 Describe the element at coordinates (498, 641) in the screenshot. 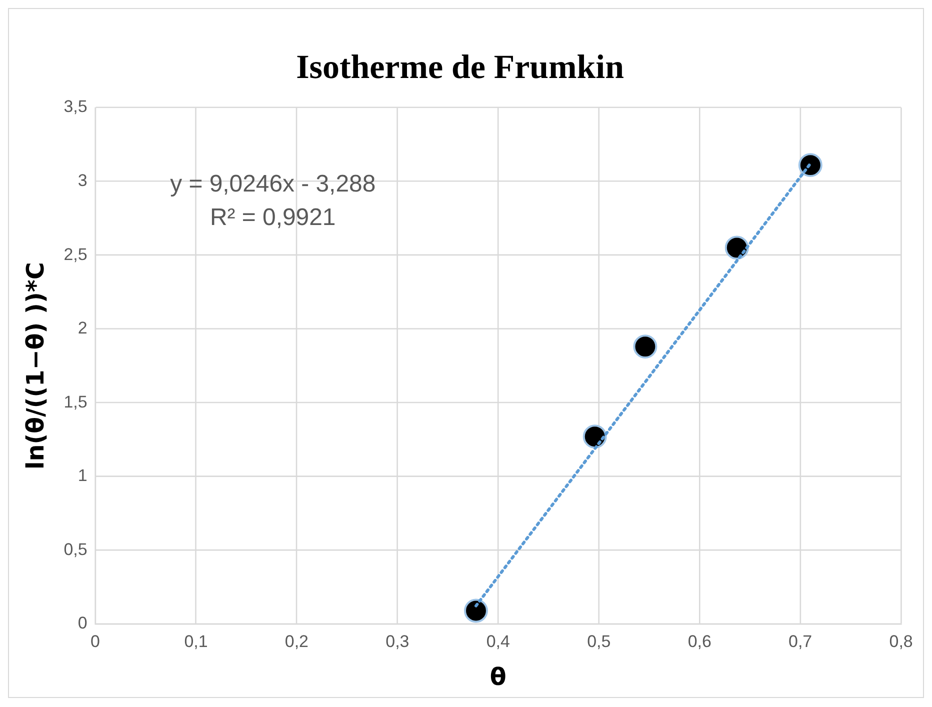

I see `x-tick-label: 0,4` at that location.